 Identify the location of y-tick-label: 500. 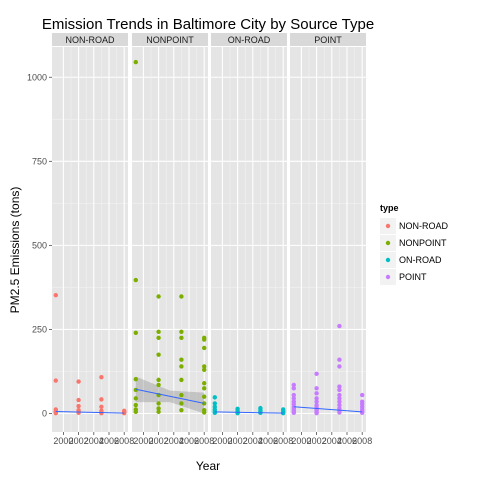
(39, 245).